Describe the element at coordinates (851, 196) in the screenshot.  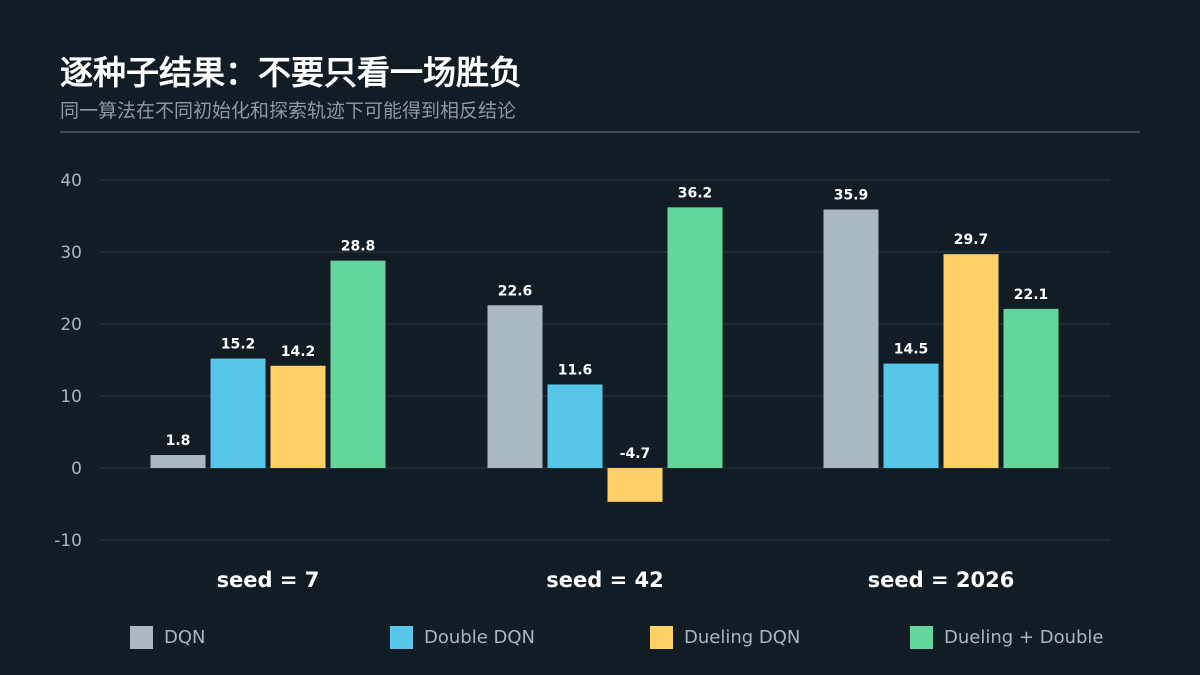
I see `data-label: 35.9` at that location.